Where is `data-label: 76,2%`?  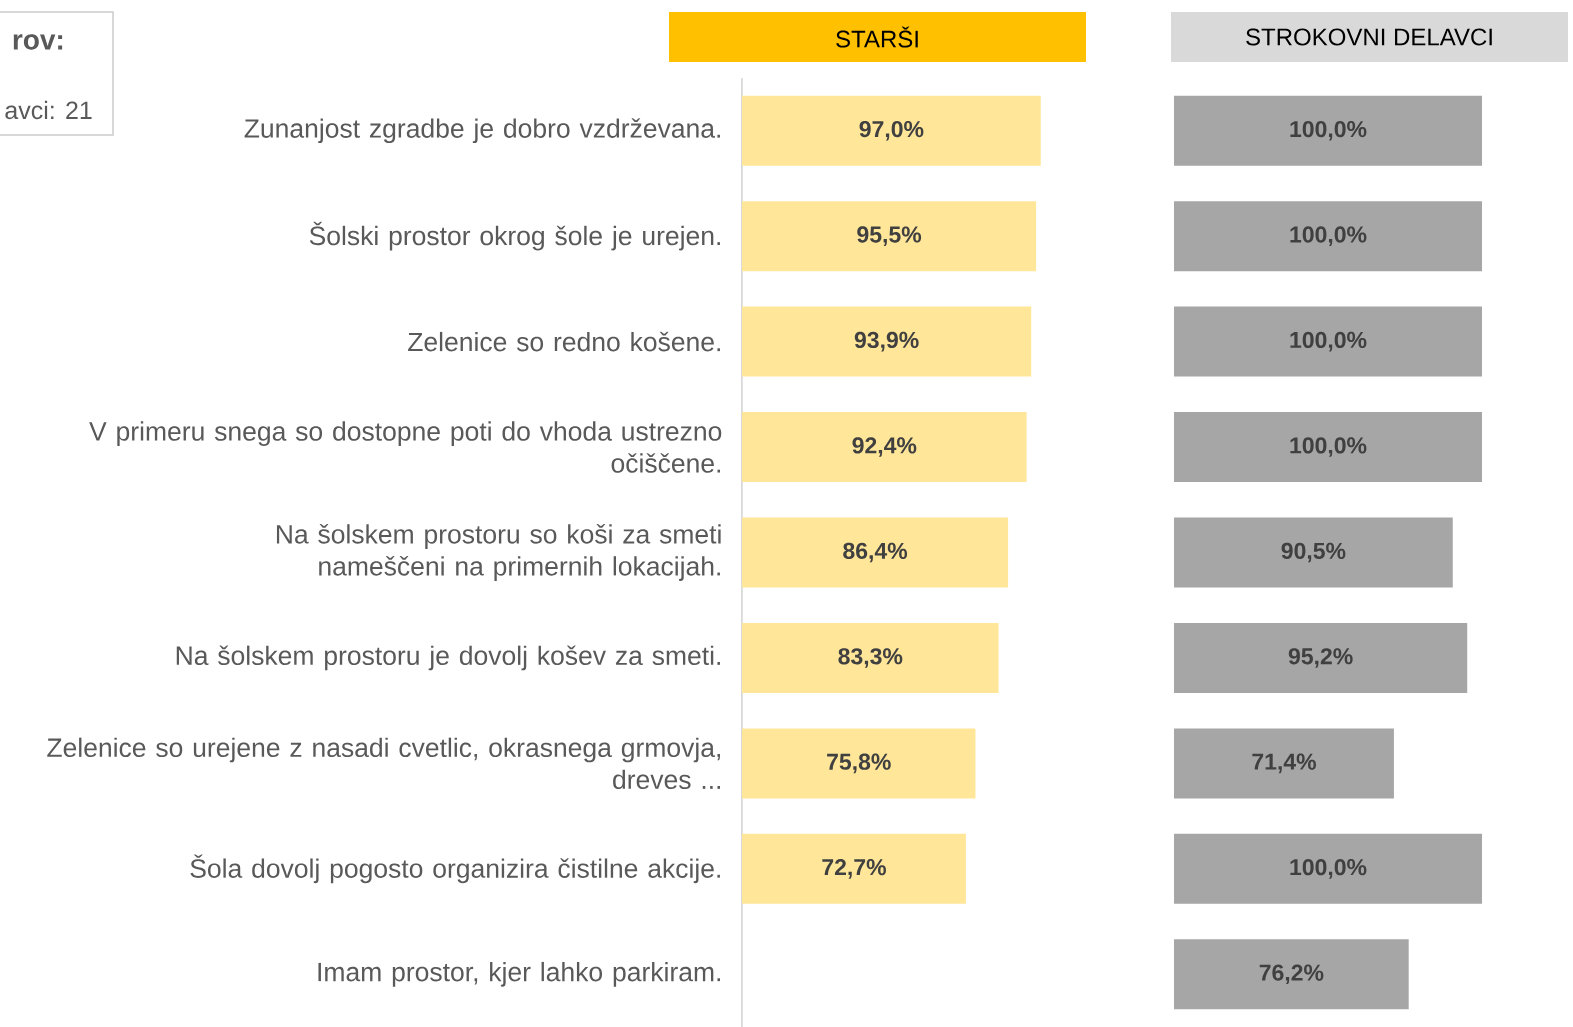
data-label: 76,2% is located at coordinates (1291, 974).